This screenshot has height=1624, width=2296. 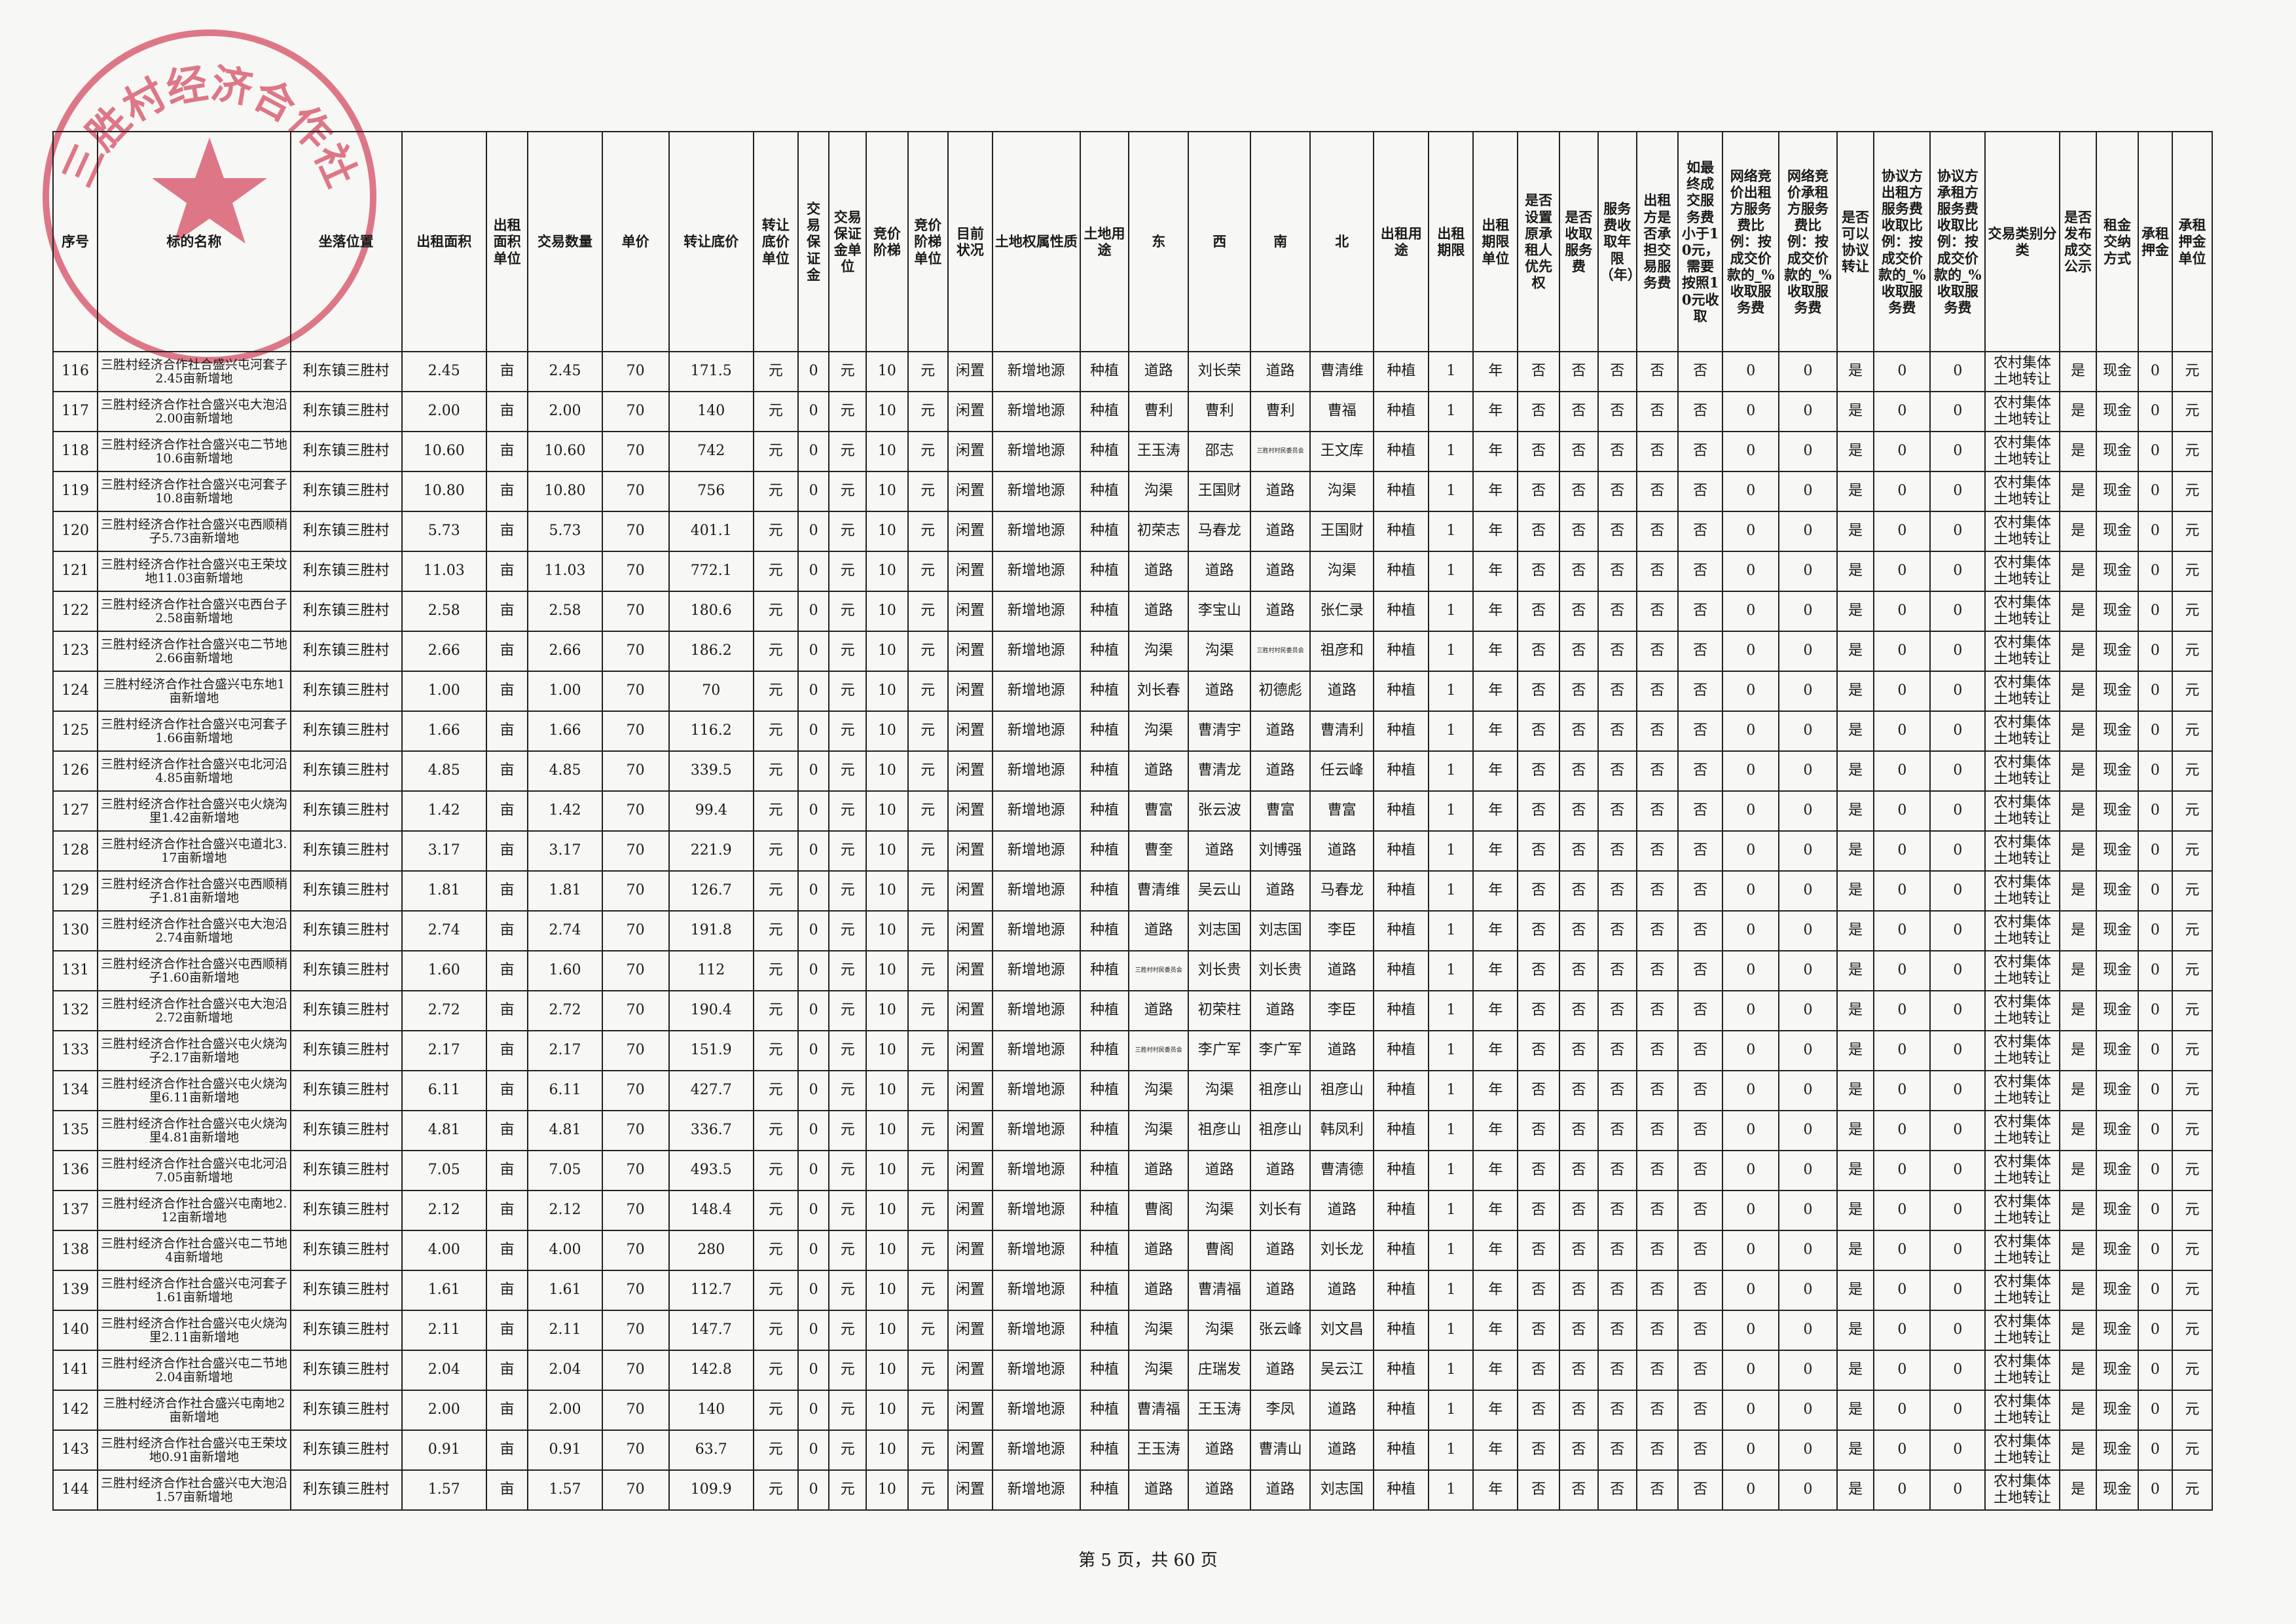 I want to click on table-cell: 2.17, so click(x=444, y=1050).